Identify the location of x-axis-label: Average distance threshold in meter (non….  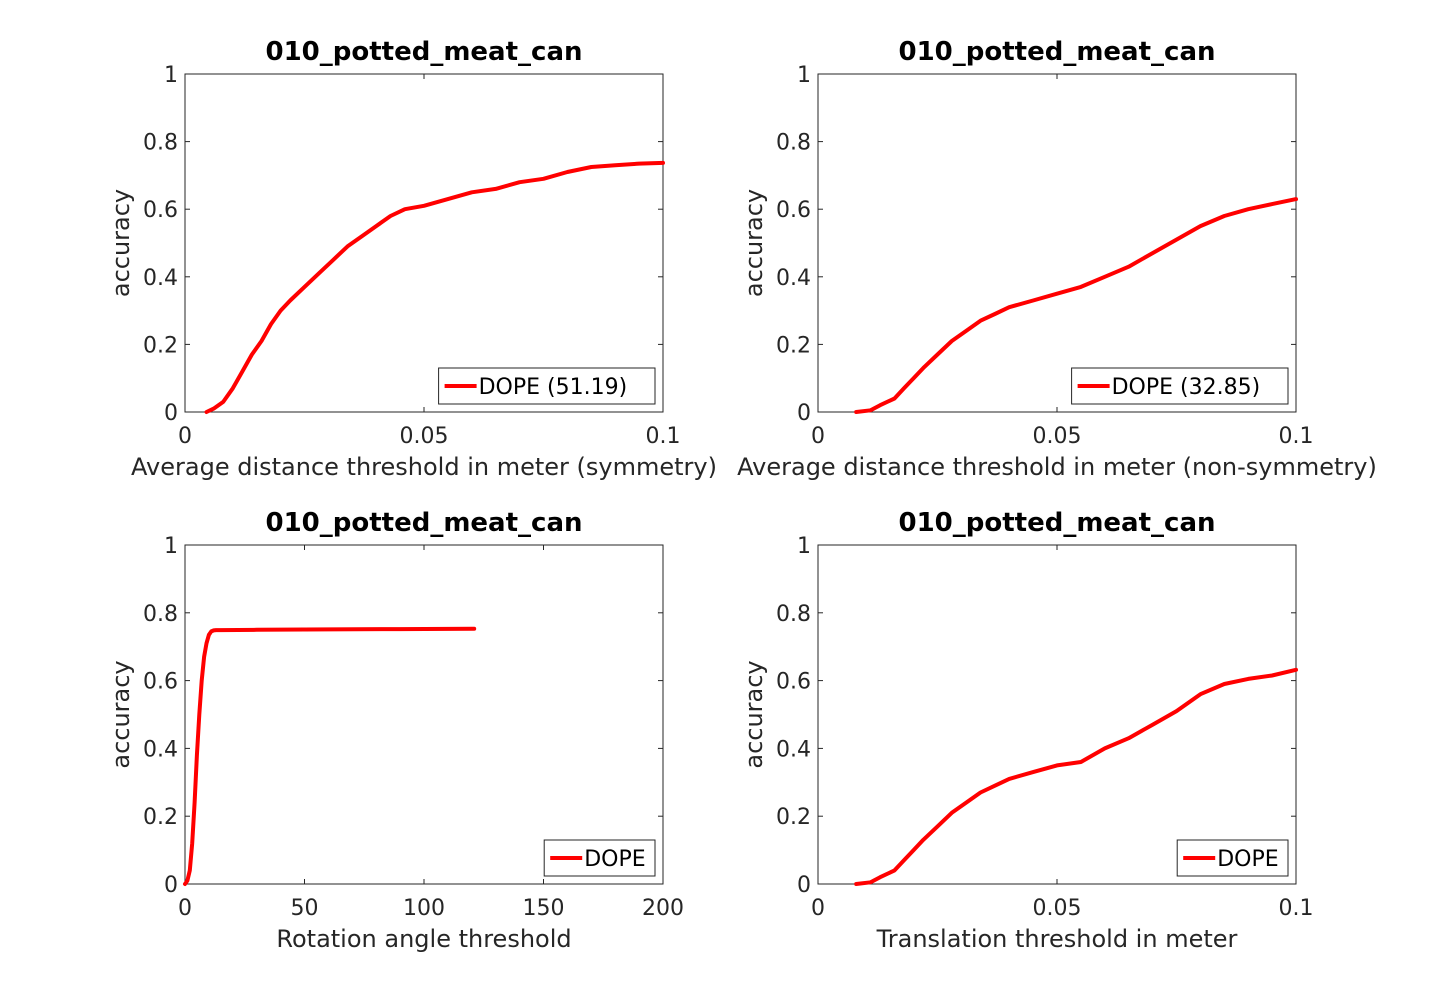
(1057, 467).